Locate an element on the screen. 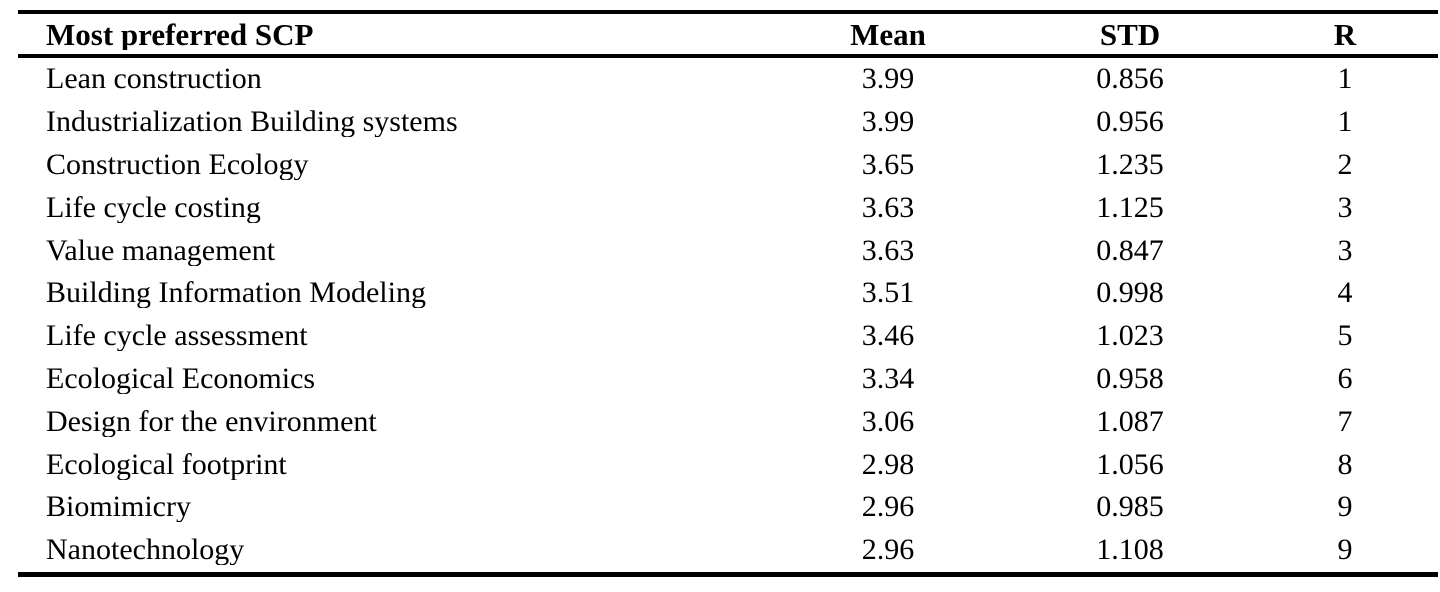 The width and height of the screenshot is (1440, 592). cell-name: Nanotechnology is located at coordinates (145, 550).